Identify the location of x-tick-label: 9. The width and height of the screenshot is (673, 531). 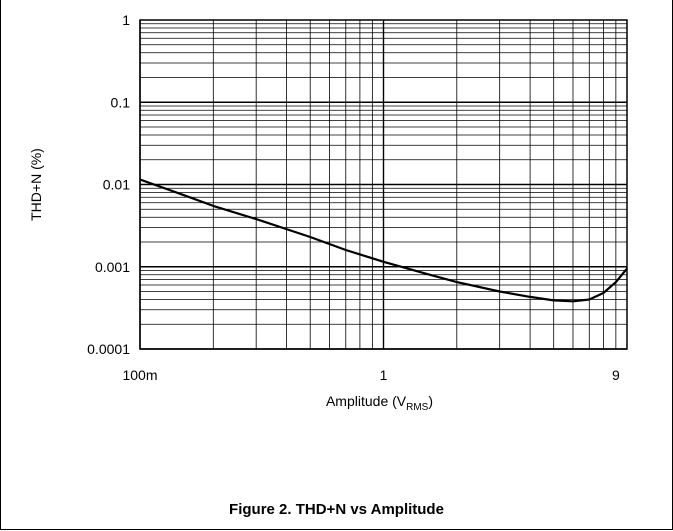
(616, 375).